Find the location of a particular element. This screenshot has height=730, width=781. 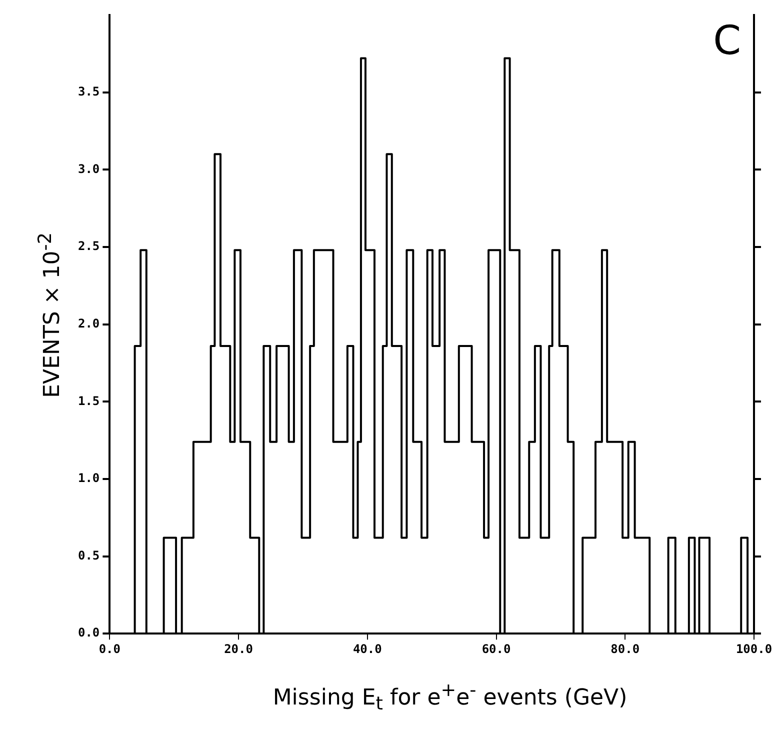

y-tick-label: 2.0 is located at coordinates (89, 323).